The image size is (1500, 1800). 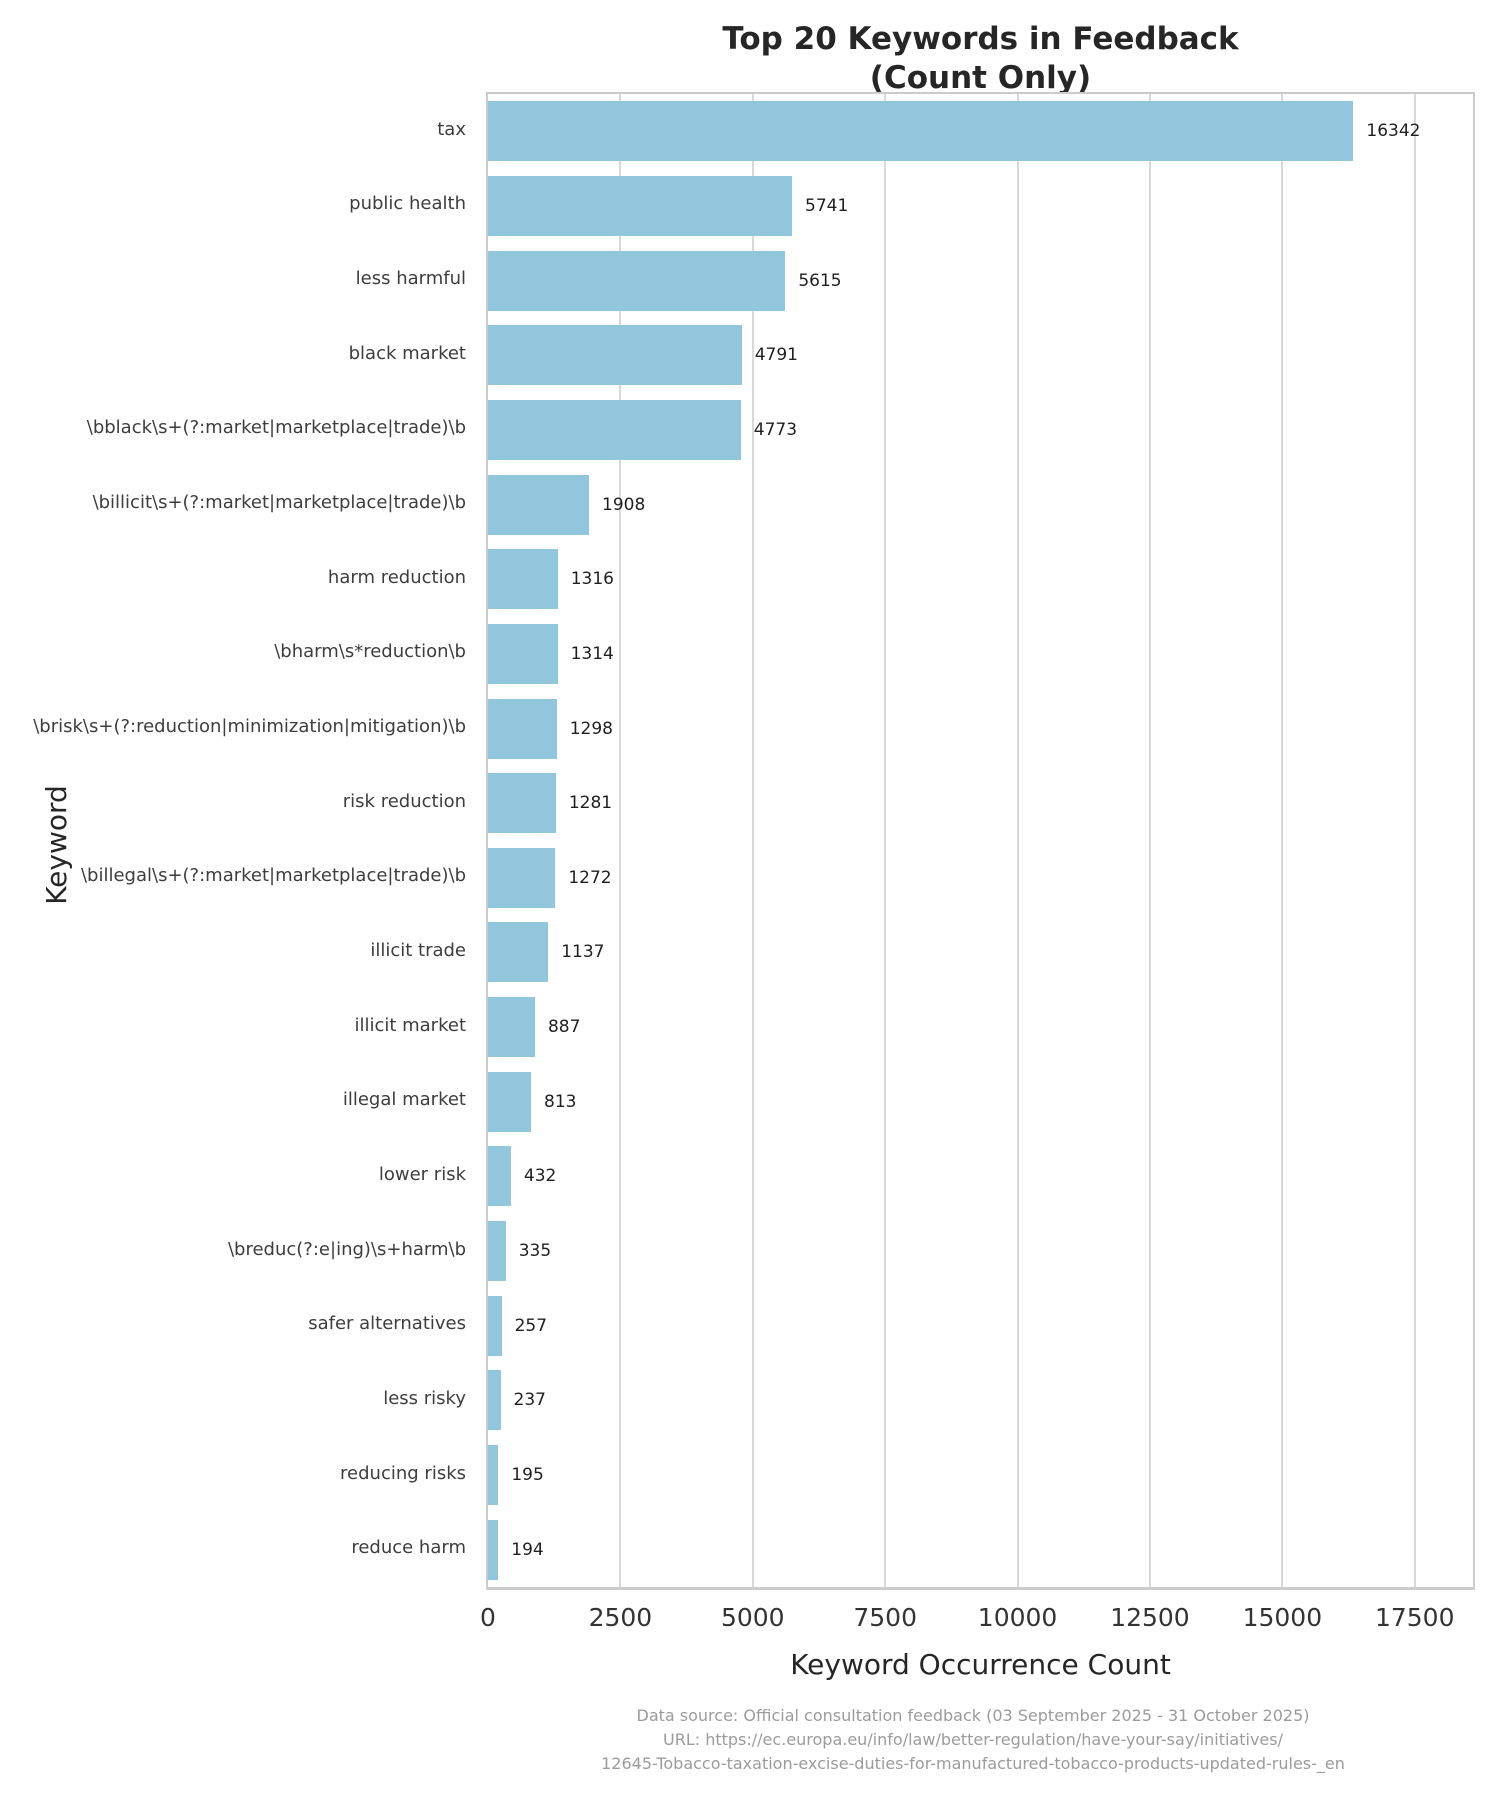 I want to click on value-label: 257, so click(x=531, y=1325).